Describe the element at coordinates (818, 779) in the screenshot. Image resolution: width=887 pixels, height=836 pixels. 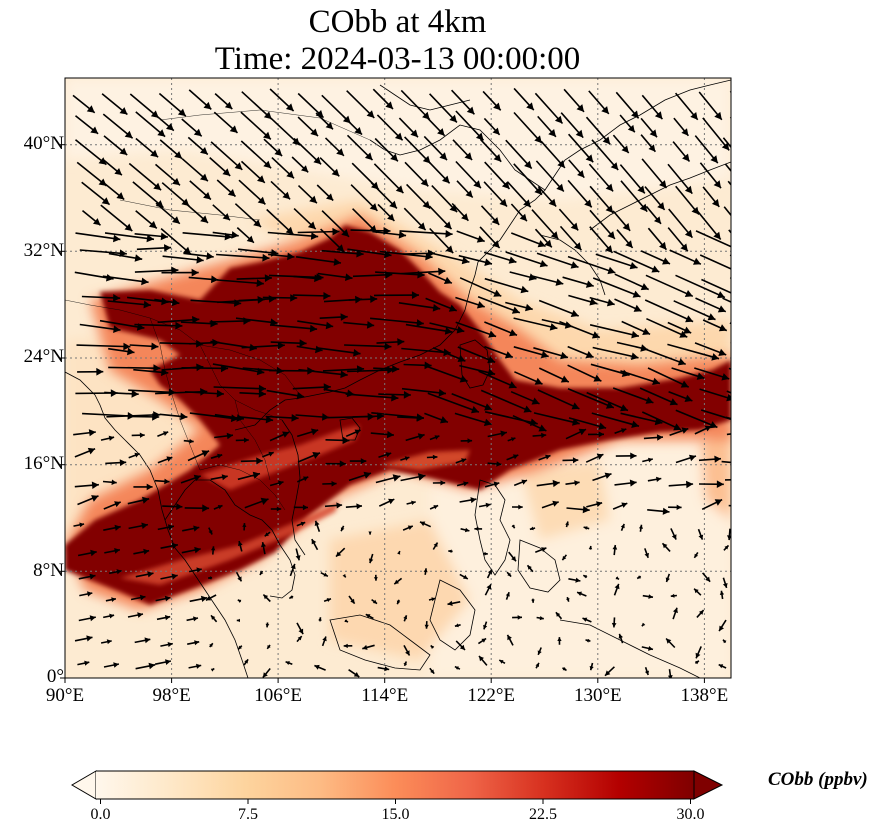
I see `colorbar-label: CObb (ppbv)` at that location.